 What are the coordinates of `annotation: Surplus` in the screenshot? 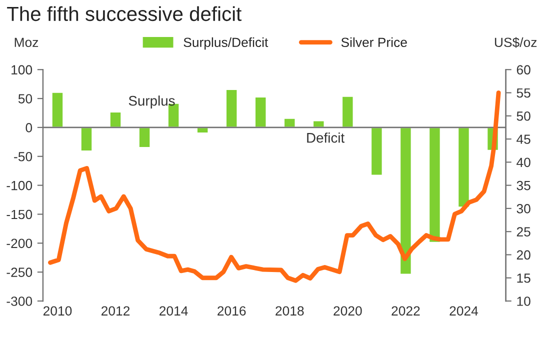 It's located at (151, 102).